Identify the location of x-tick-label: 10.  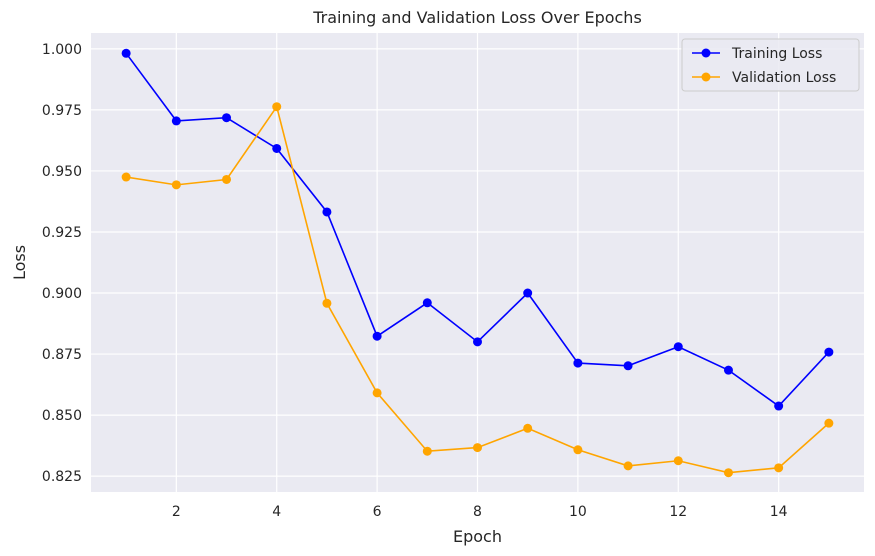
(578, 512).